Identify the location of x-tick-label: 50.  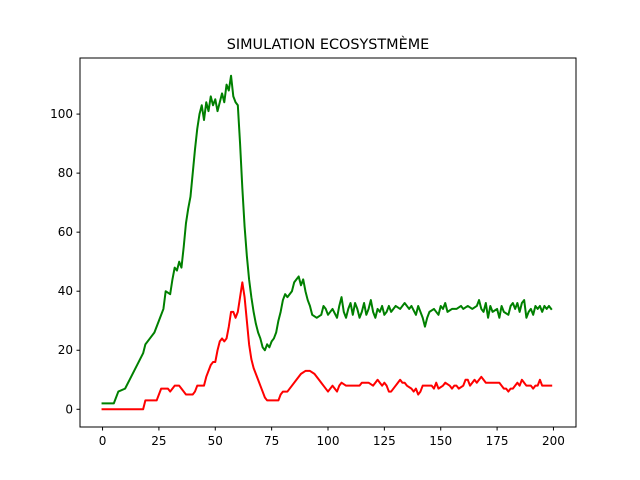
(215, 441).